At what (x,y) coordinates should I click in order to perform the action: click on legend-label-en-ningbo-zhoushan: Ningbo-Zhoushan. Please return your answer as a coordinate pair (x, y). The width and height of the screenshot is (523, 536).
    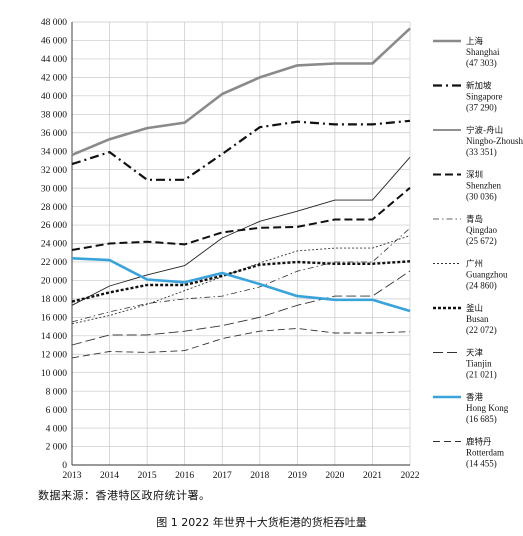
    Looking at the image, I should click on (494, 141).